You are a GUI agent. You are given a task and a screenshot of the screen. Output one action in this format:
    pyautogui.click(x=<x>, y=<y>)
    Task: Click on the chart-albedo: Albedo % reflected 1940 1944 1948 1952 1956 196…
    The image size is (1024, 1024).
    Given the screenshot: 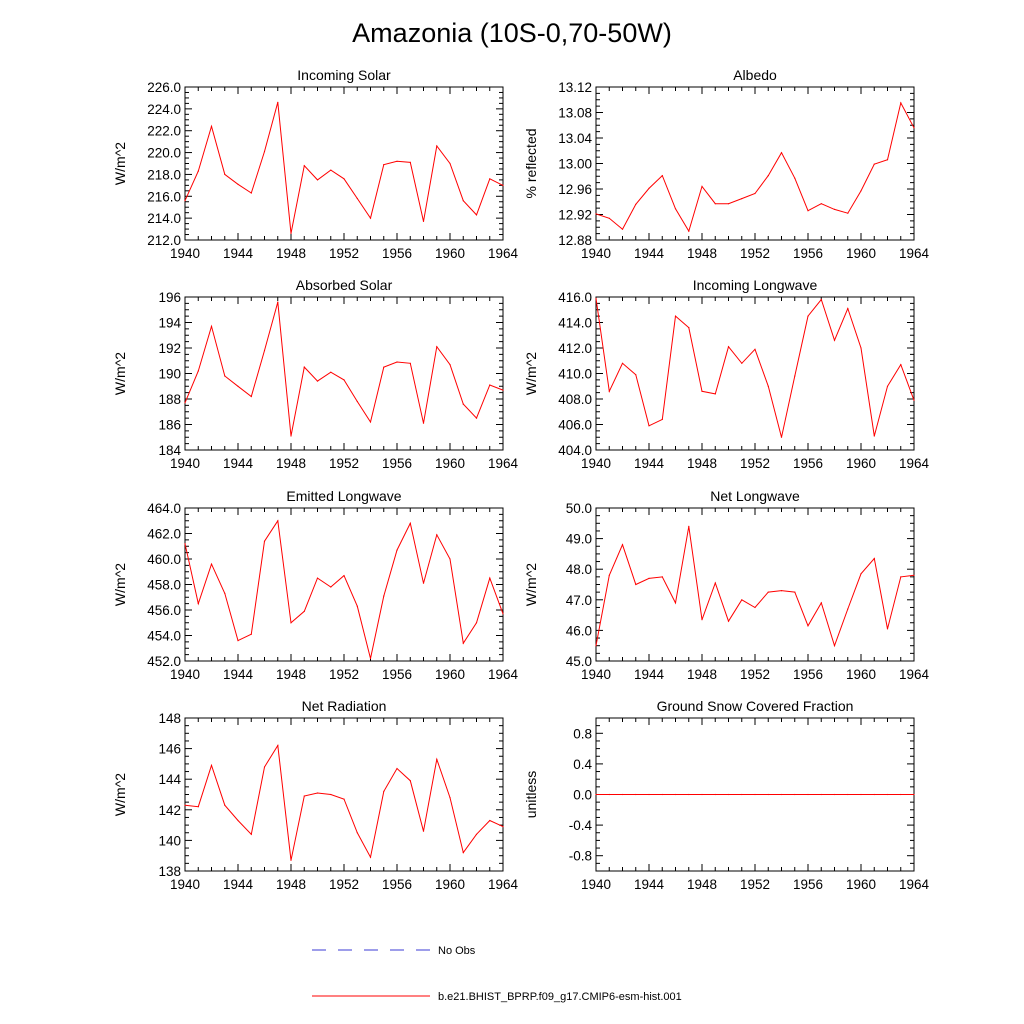 What is the action you would take?
    pyautogui.click(x=726, y=164)
    